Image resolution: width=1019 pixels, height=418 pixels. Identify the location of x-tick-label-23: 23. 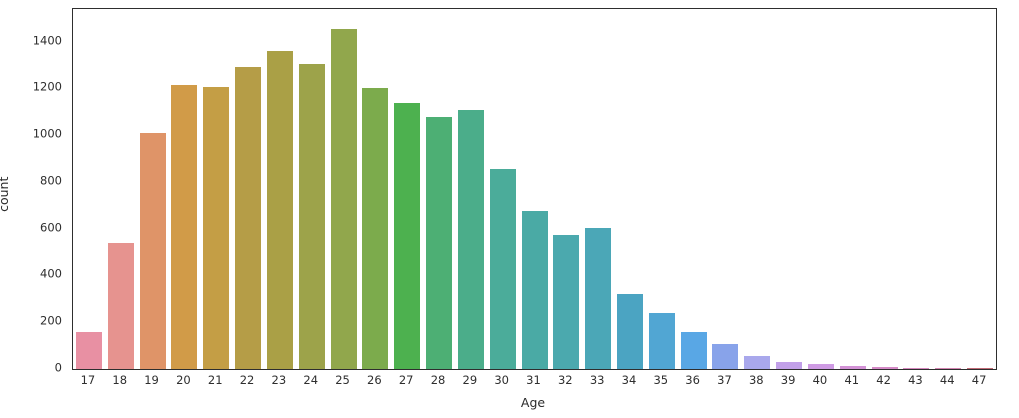
(279, 380).